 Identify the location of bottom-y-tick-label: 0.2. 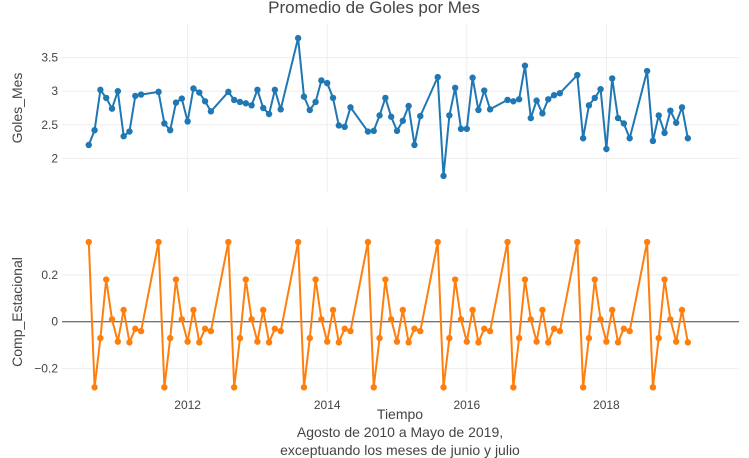
(49, 275).